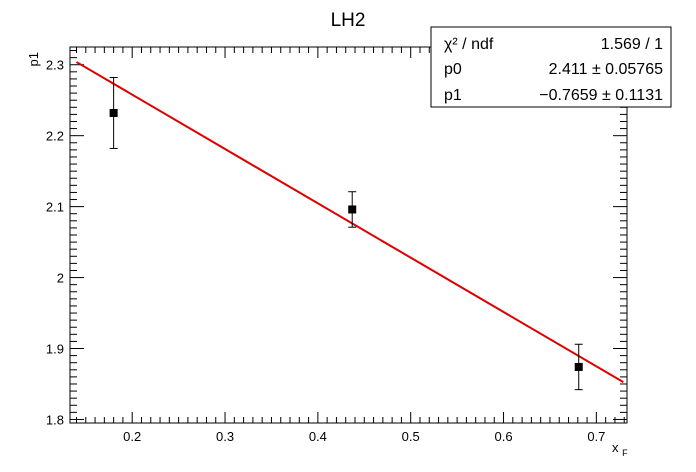 Image resolution: width=696 pixels, height=472 pixels. What do you see at coordinates (411, 436) in the screenshot?
I see `x-tick-label: 0.5` at bounding box center [411, 436].